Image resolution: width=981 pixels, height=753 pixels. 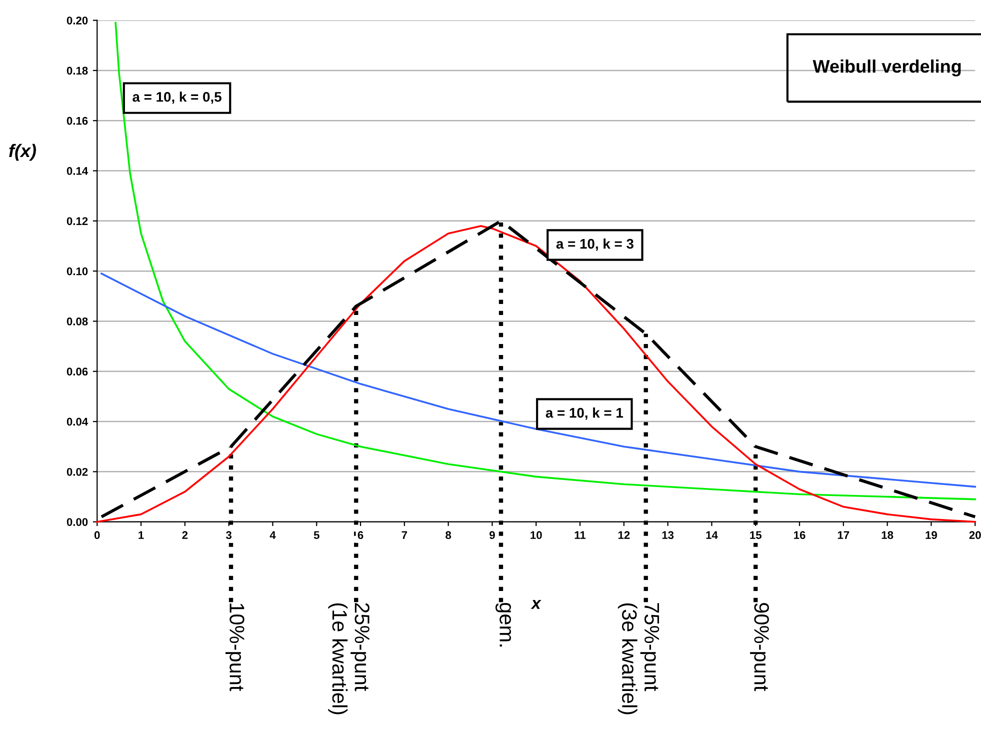 What do you see at coordinates (756, 535) in the screenshot?
I see `x-tick-label: 15` at bounding box center [756, 535].